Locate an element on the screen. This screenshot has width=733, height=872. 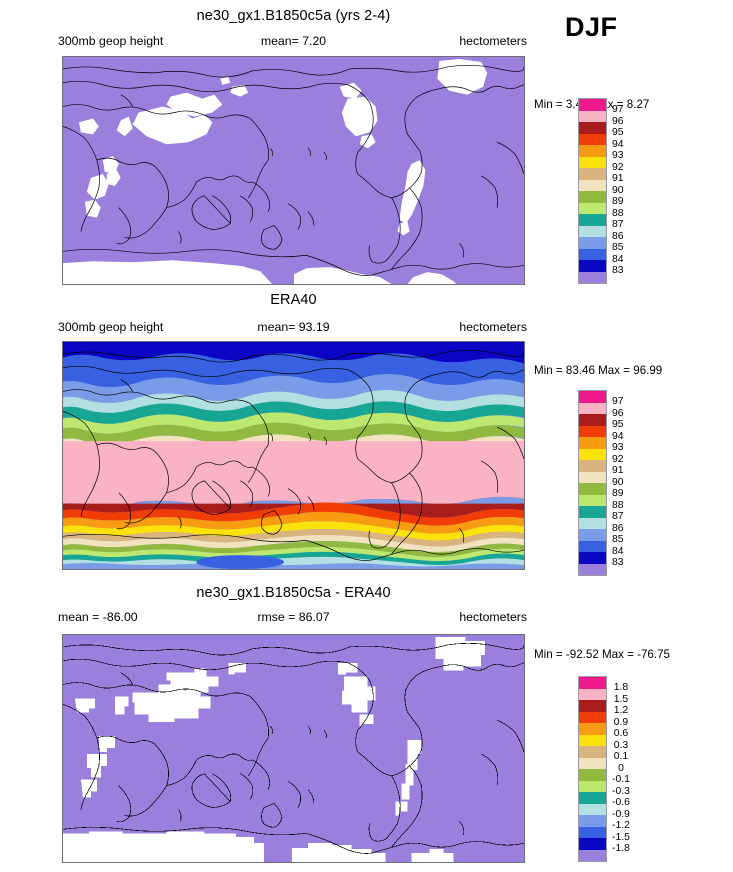
colorbar-tick: 90 is located at coordinates (618, 482).